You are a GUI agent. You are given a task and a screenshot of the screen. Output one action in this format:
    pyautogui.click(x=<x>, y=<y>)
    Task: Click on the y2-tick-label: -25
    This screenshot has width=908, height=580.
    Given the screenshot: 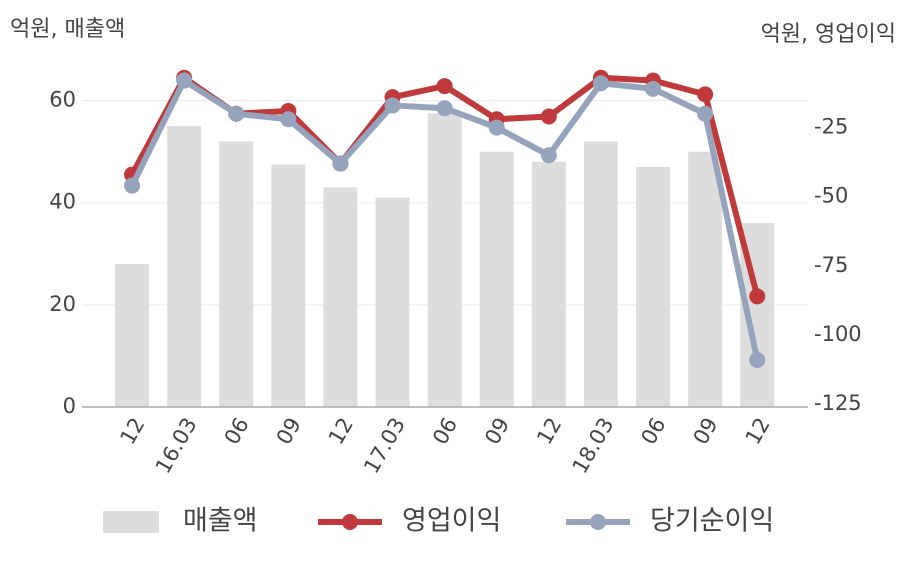 What is the action you would take?
    pyautogui.click(x=831, y=127)
    